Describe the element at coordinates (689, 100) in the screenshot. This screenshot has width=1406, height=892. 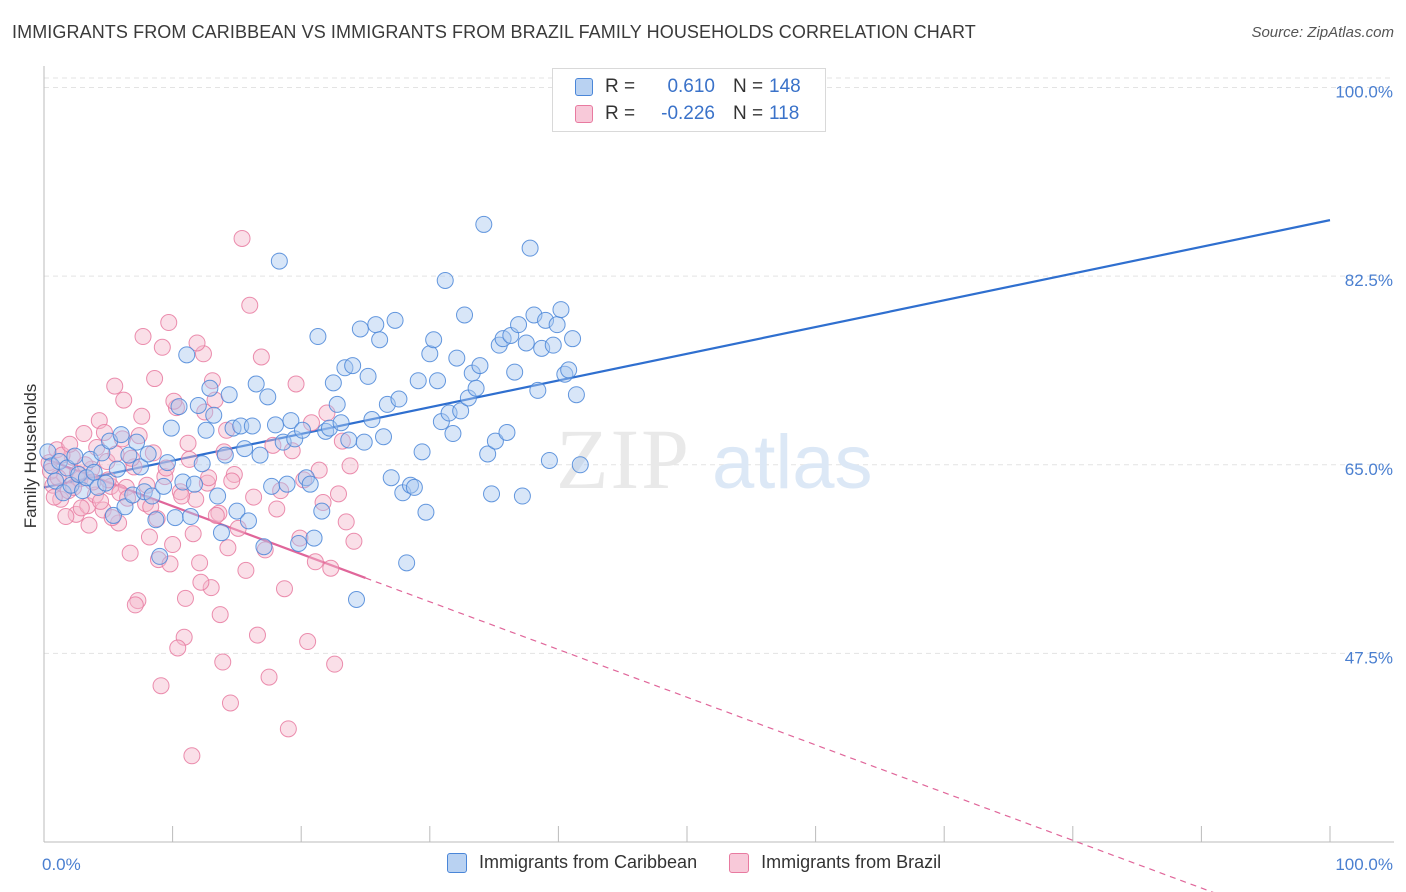
I see `correlation-legend: R = 0.610 N = 148 R = -0.226 N = 118` at that location.